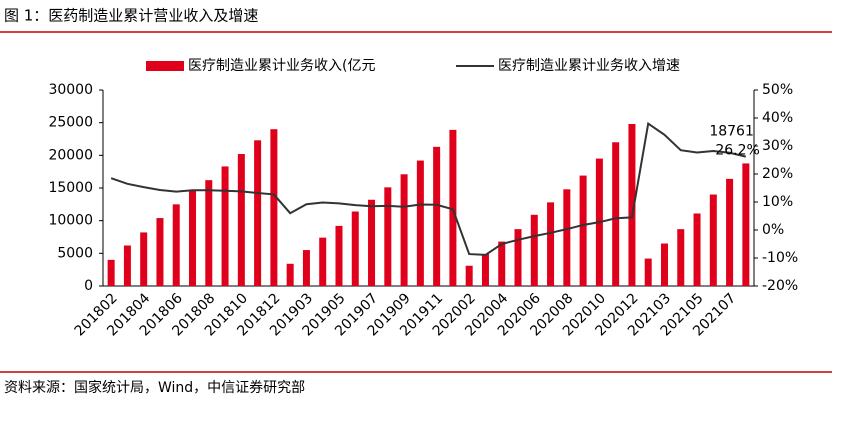 The height and width of the screenshot is (436, 853). What do you see at coordinates (70, 188) in the screenshot?
I see `y-tick-label: 15000` at bounding box center [70, 188].